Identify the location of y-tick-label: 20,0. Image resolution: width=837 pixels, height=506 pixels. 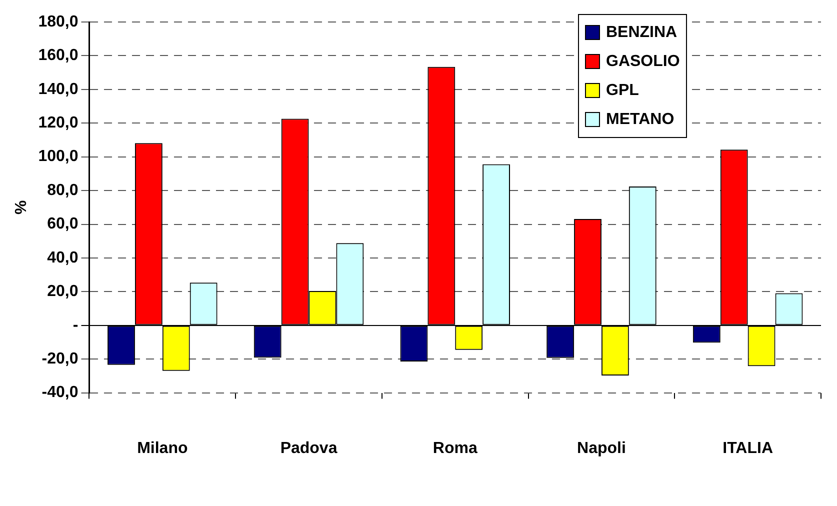
(62, 291).